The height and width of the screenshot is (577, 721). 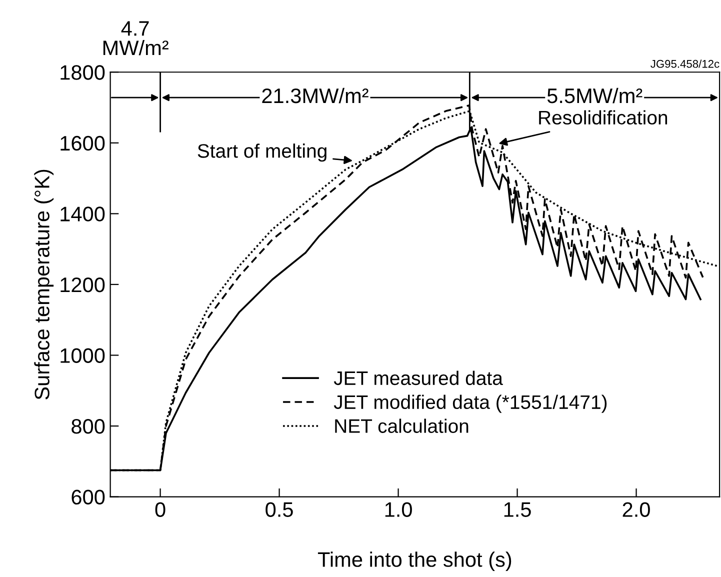 I want to click on y-tick-label: 1400, so click(x=82, y=214).